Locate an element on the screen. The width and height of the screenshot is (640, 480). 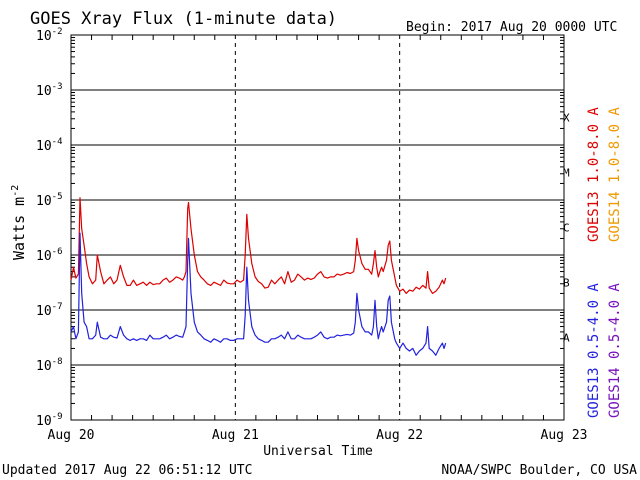
legend-entry: GOES13 0.5-4.0 A is located at coordinates (594, 350).